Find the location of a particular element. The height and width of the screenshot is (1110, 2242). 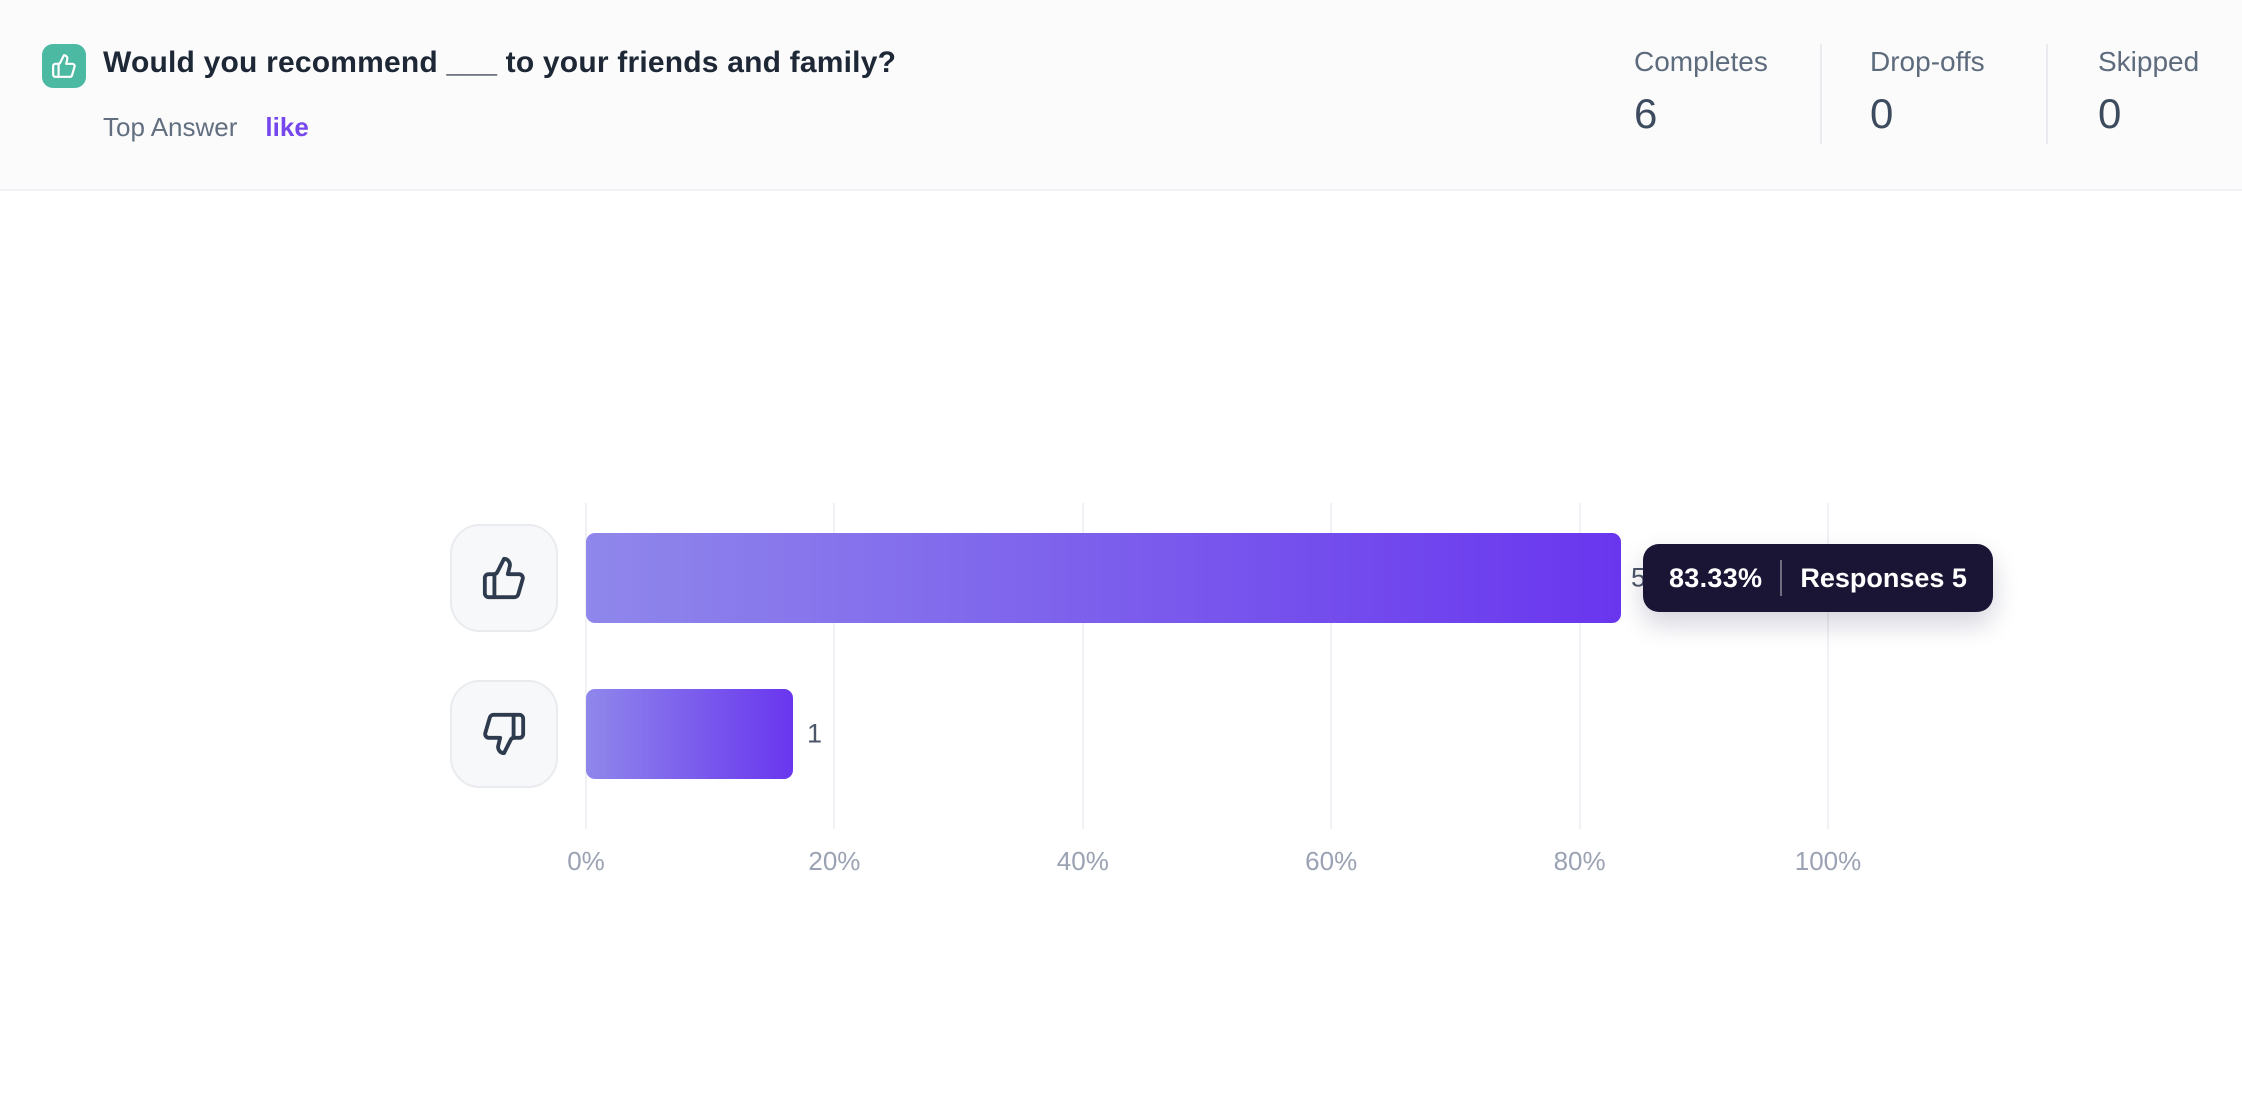

top-answer-row: Top Answer like is located at coordinates (206, 127).